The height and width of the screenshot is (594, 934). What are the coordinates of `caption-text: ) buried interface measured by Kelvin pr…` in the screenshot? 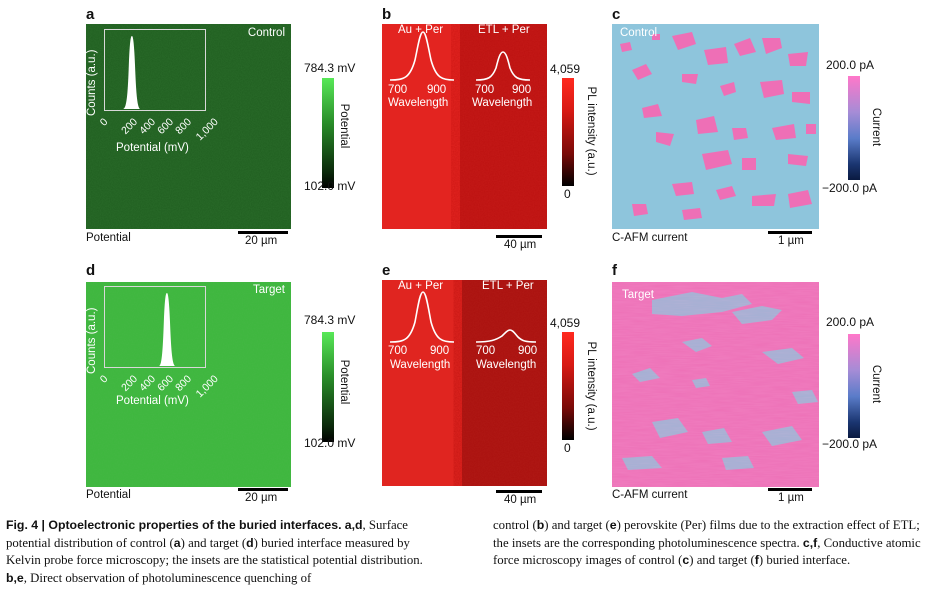 It's located at (214, 551).